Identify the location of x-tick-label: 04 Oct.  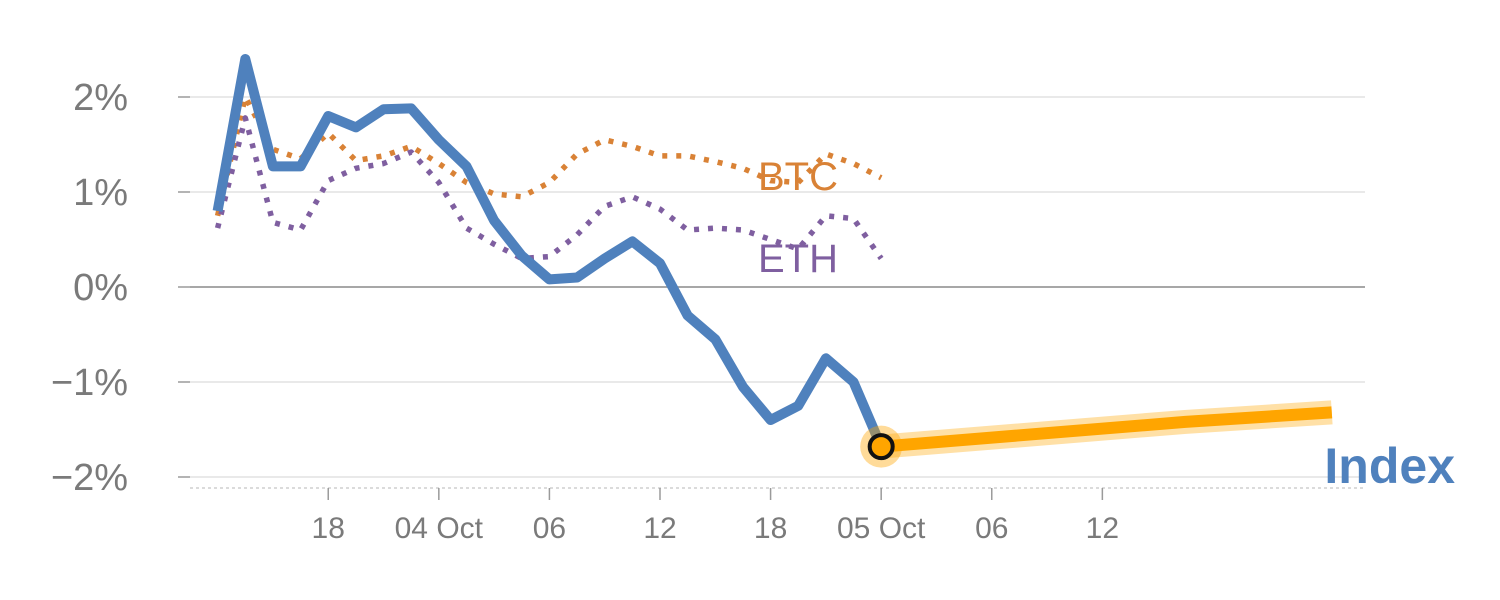
(439, 528).